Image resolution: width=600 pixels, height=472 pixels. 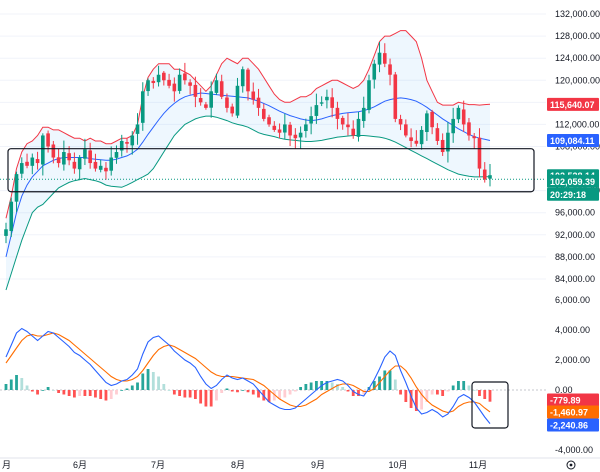 What do you see at coordinates (577, 58) in the screenshot?
I see `price-axis-label: 124,000.00` at bounding box center [577, 58].